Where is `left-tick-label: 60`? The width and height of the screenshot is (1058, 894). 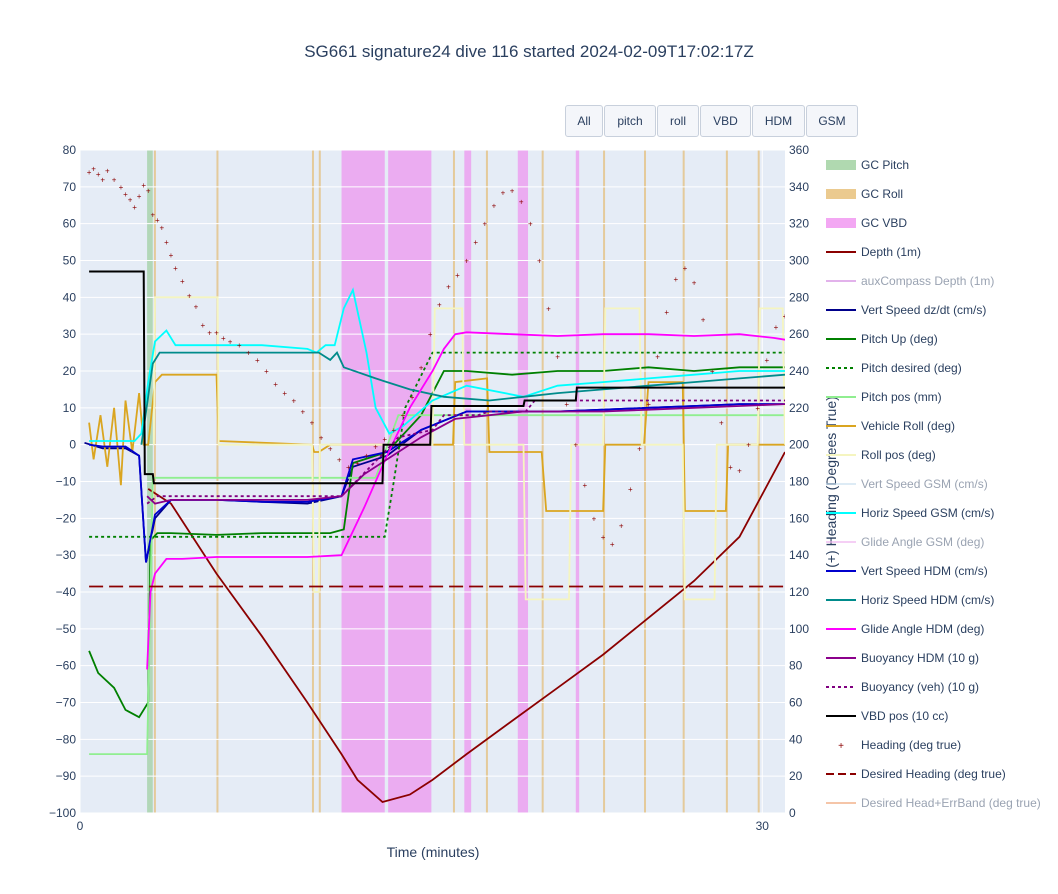
left-tick-label: 60 is located at coordinates (70, 224).